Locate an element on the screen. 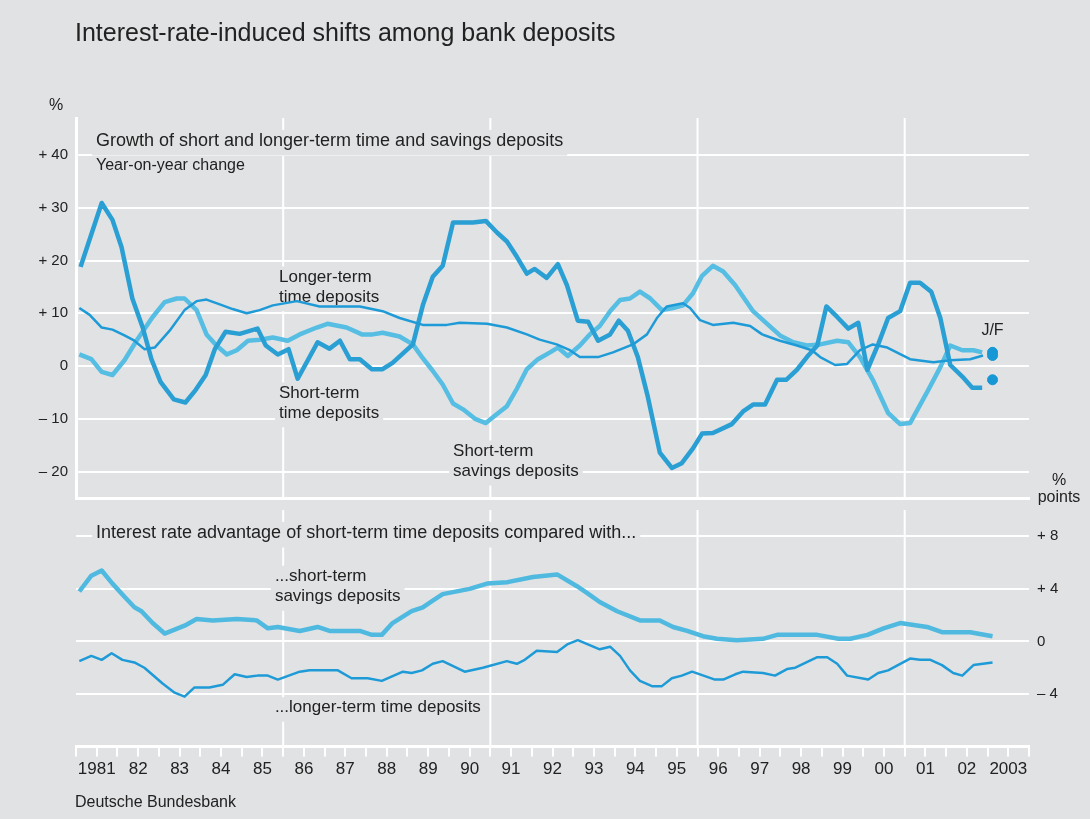 Image resolution: width=1090 pixels, height=819 pixels. annotation: Year-on-year change is located at coordinates (170, 165).